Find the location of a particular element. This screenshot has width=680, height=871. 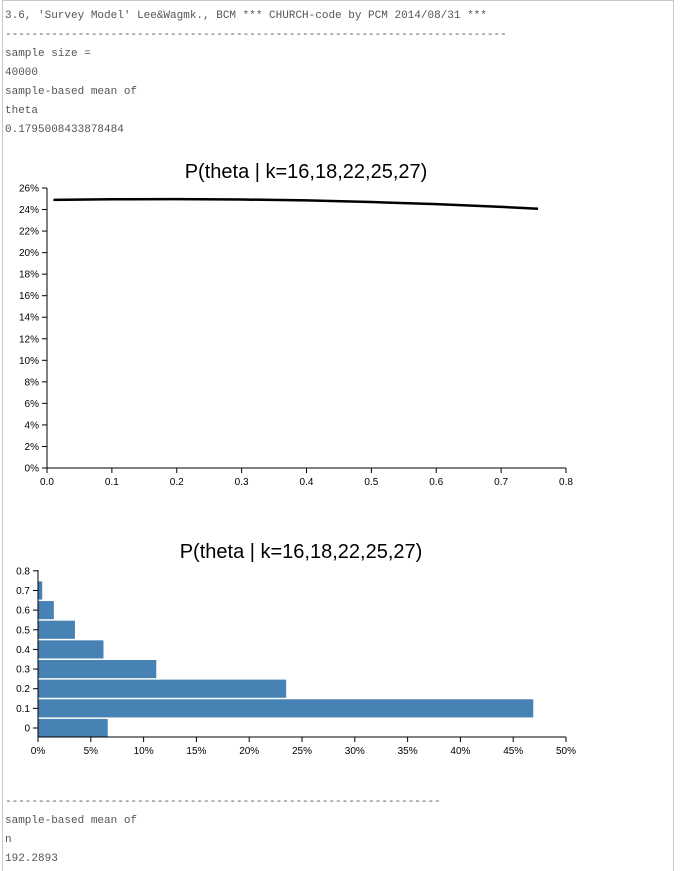

y-tick-label: 26% is located at coordinates (29, 189).